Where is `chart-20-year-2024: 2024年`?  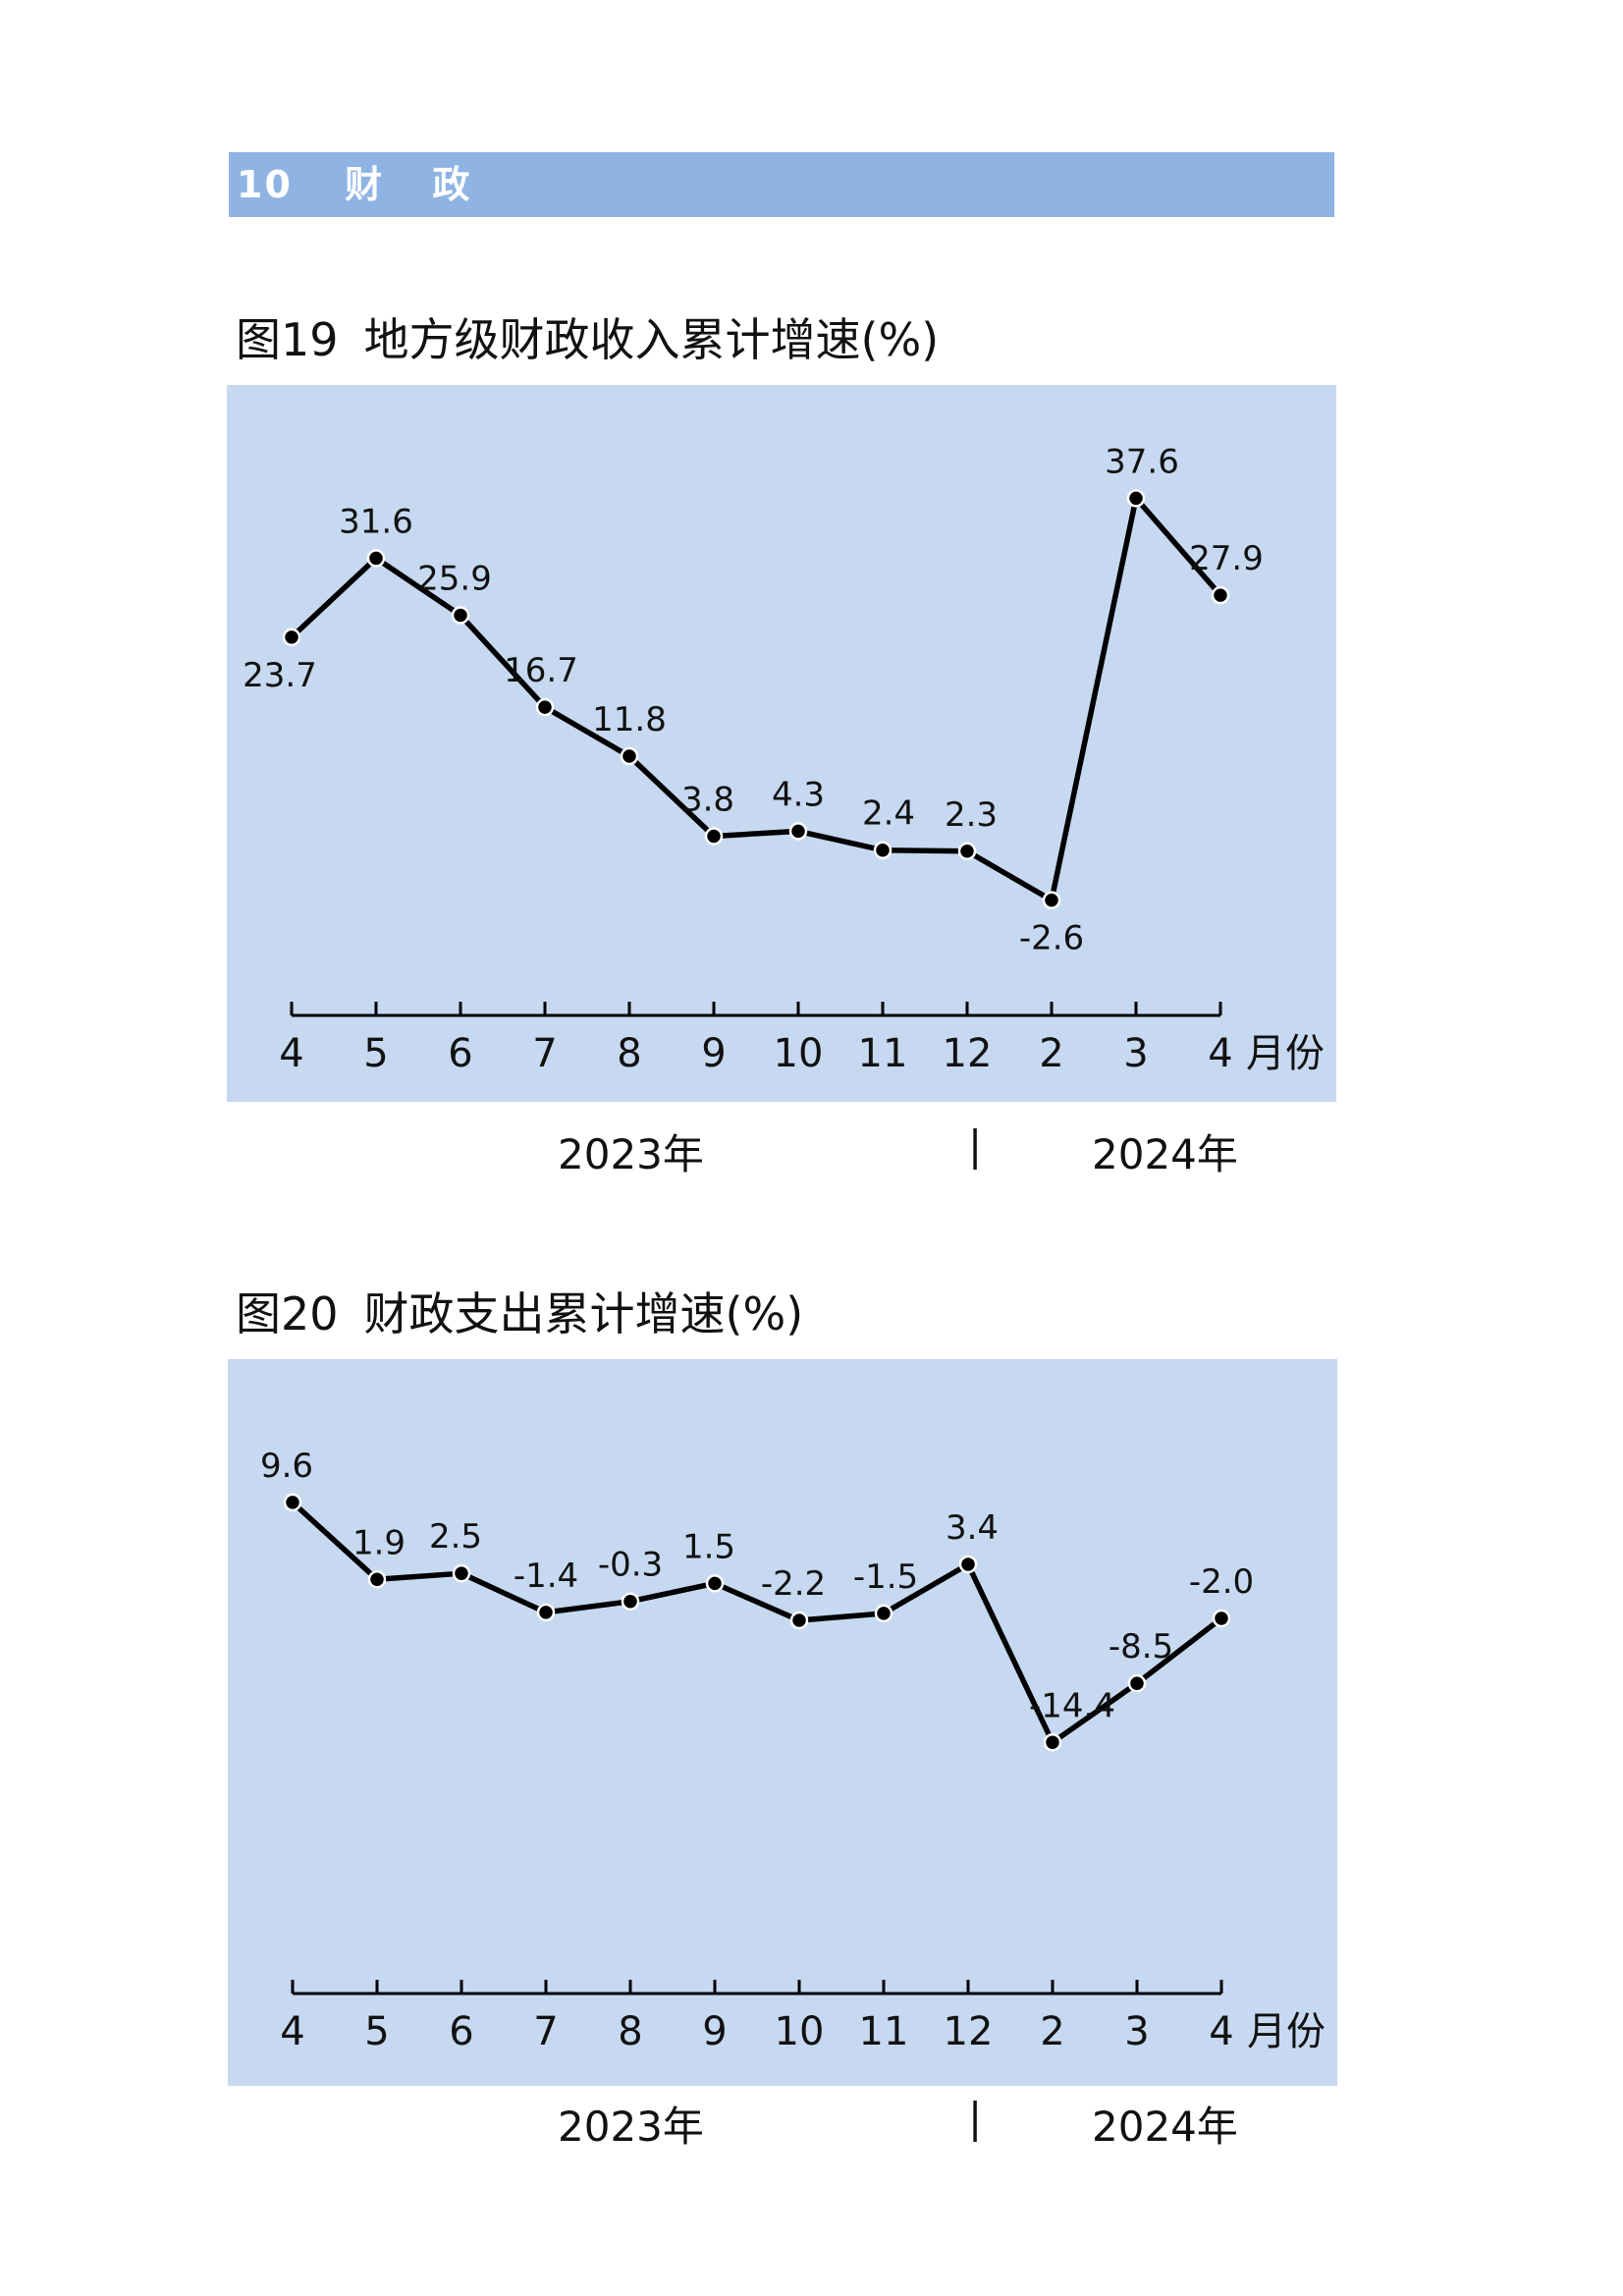
chart-20-year-2024: 2024年 is located at coordinates (1165, 2127).